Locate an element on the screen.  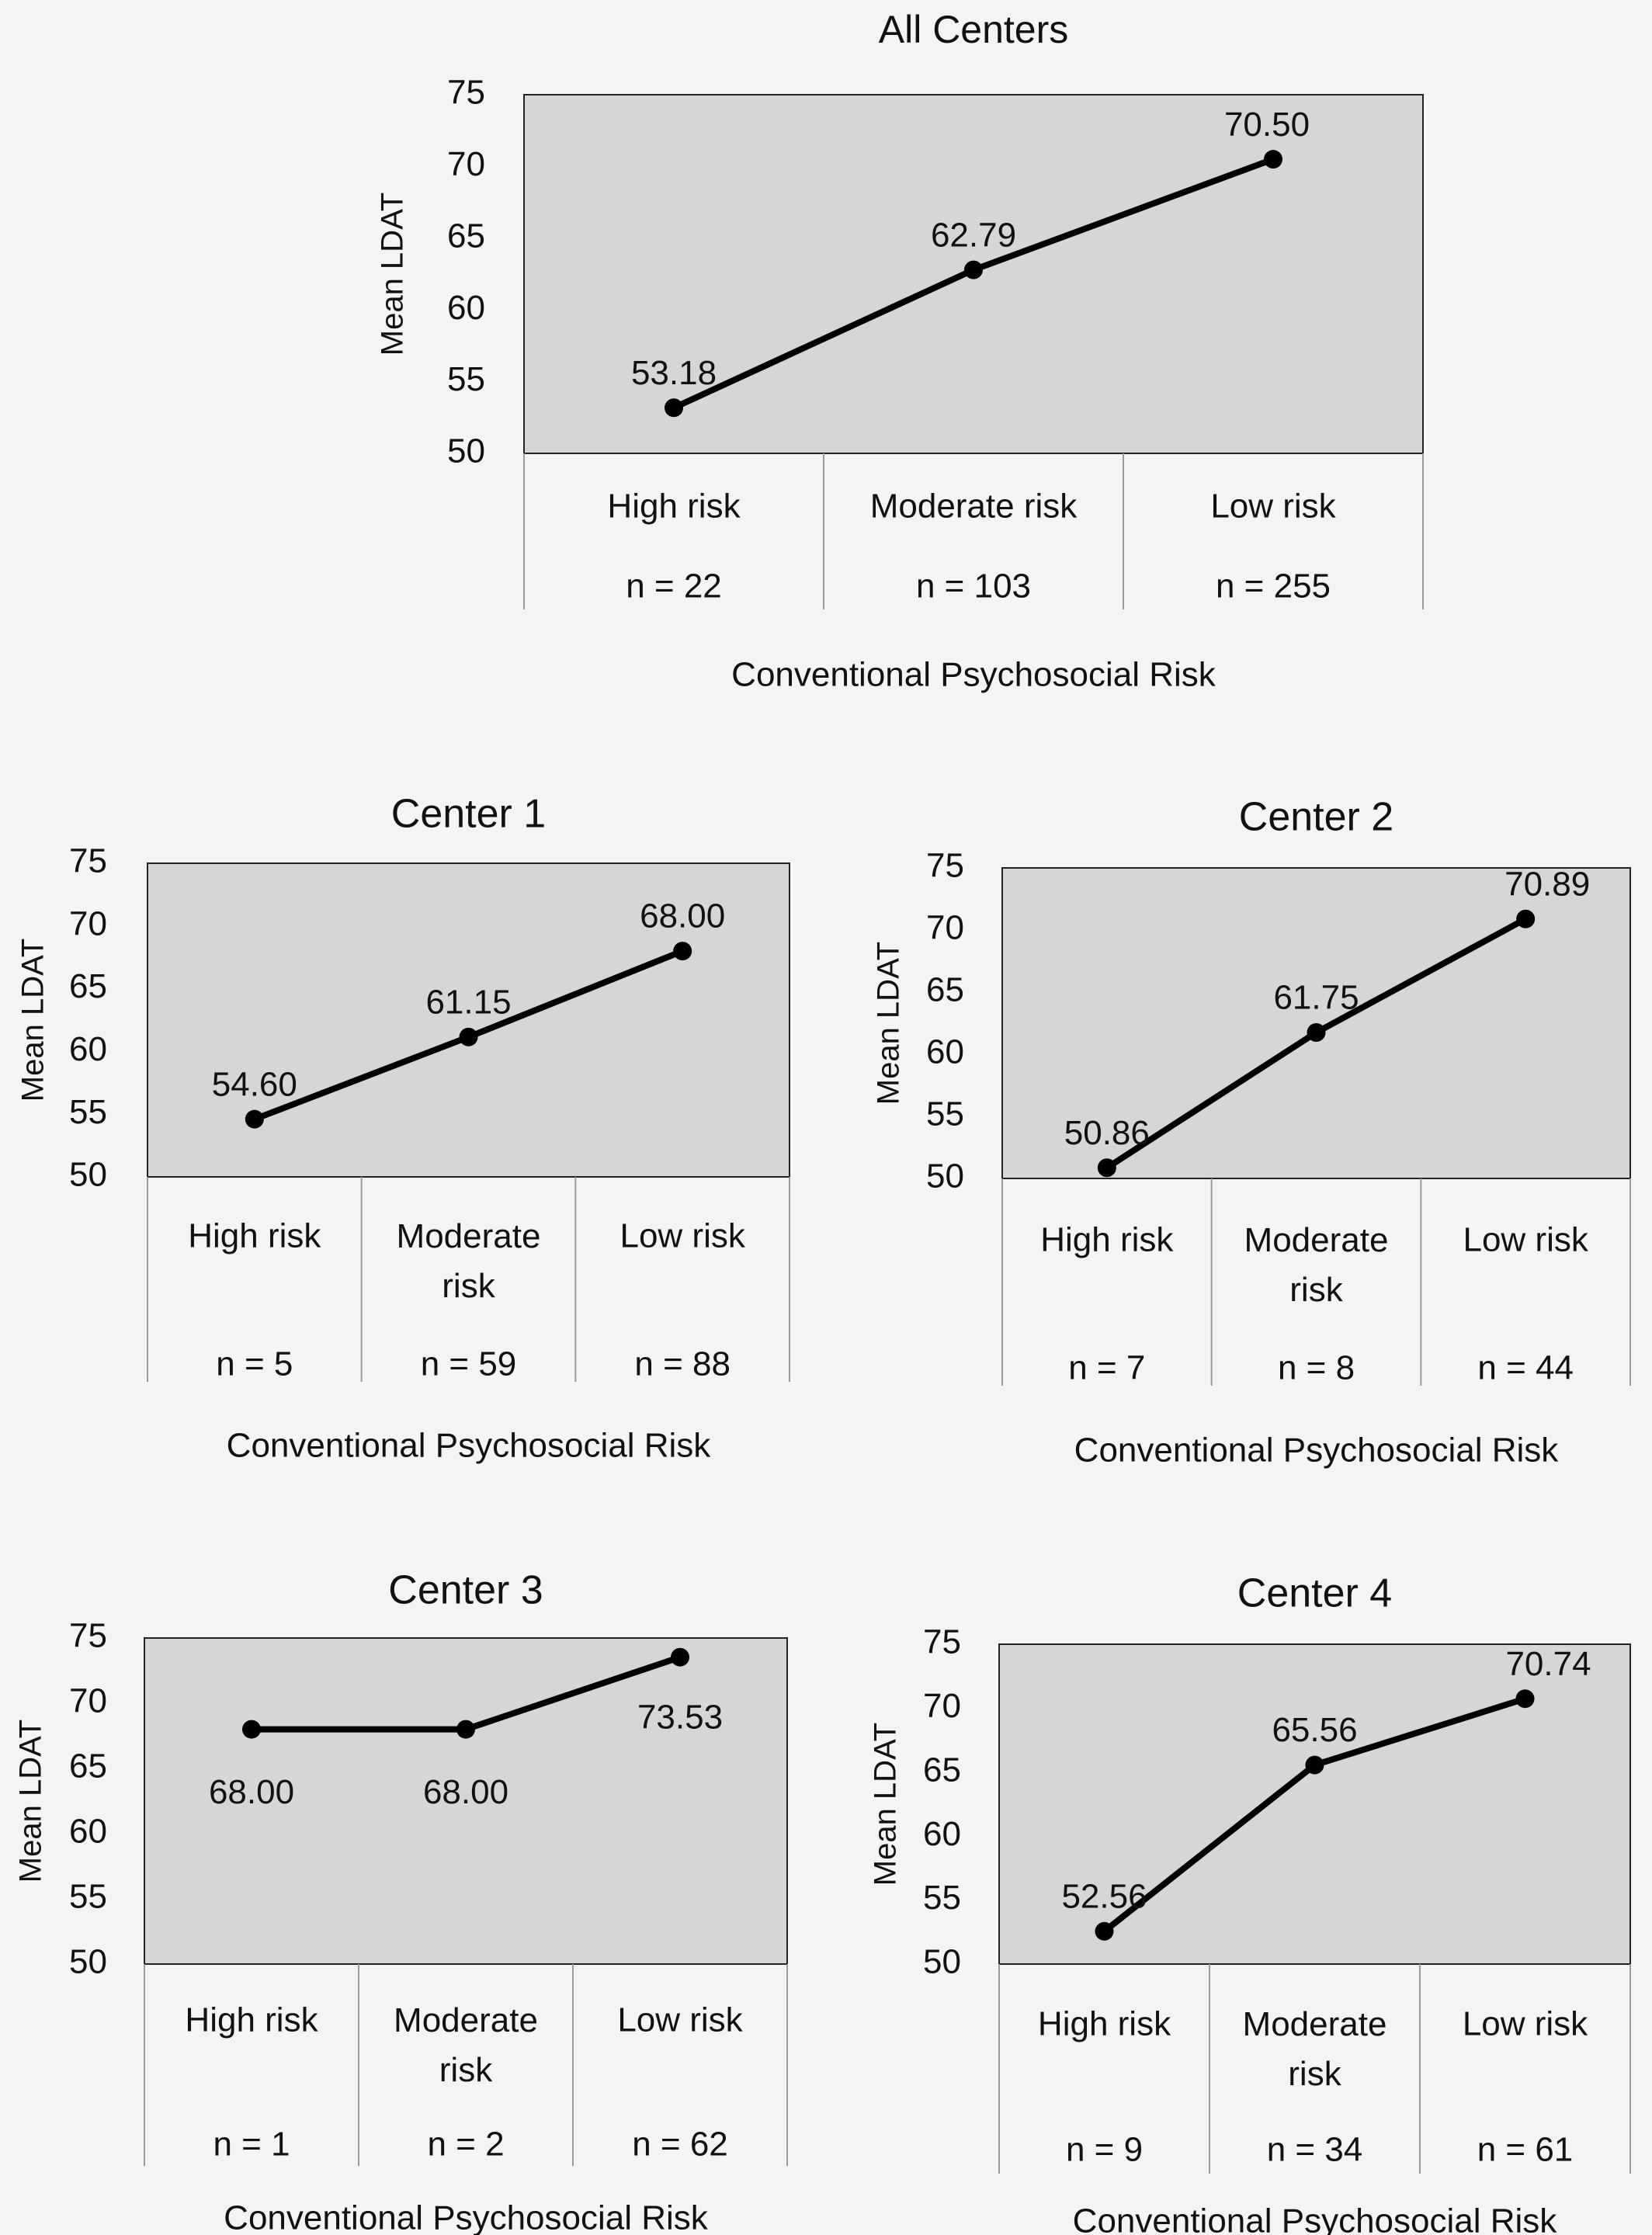
data-label: 50.86 is located at coordinates (1107, 1133).